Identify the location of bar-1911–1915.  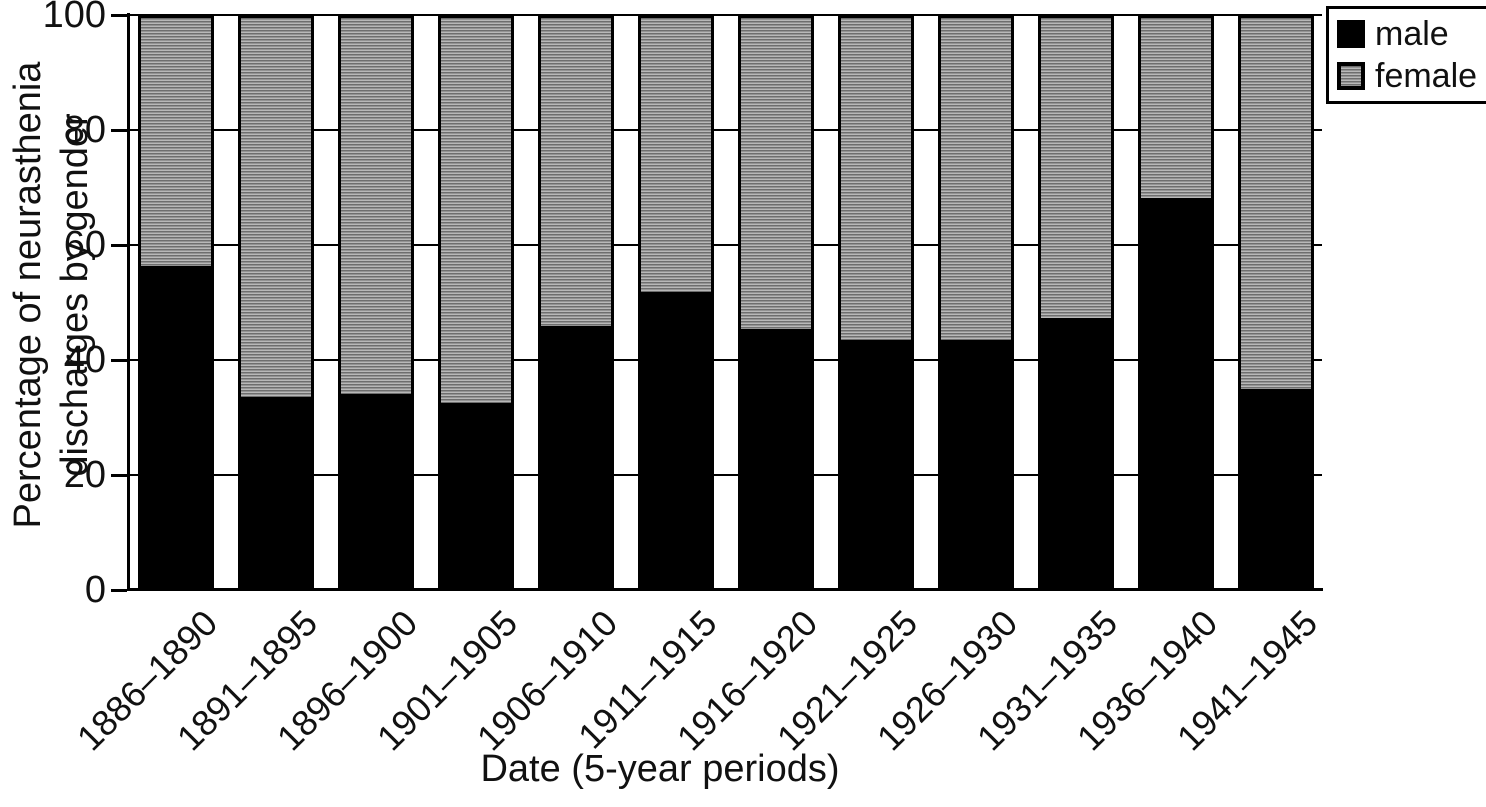
(676, 302).